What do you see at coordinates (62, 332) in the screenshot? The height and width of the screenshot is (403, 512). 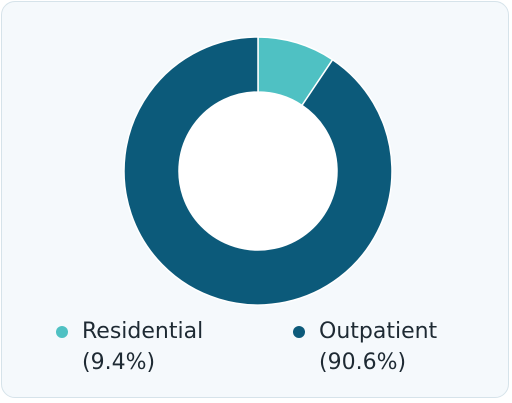 I see `legend-swatch-residential` at bounding box center [62, 332].